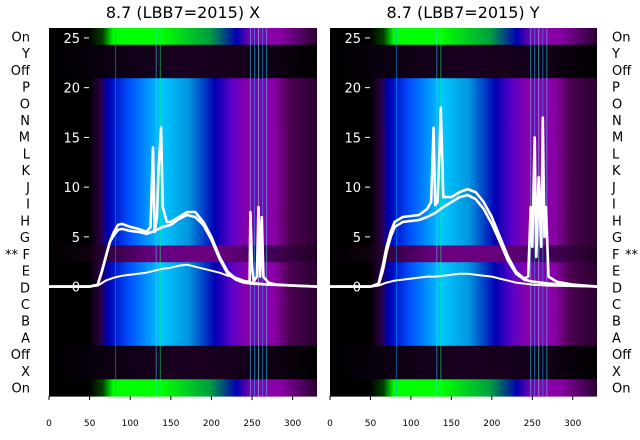 The width and height of the screenshot is (640, 440). I want to click on row-label-15: D, so click(25, 288).